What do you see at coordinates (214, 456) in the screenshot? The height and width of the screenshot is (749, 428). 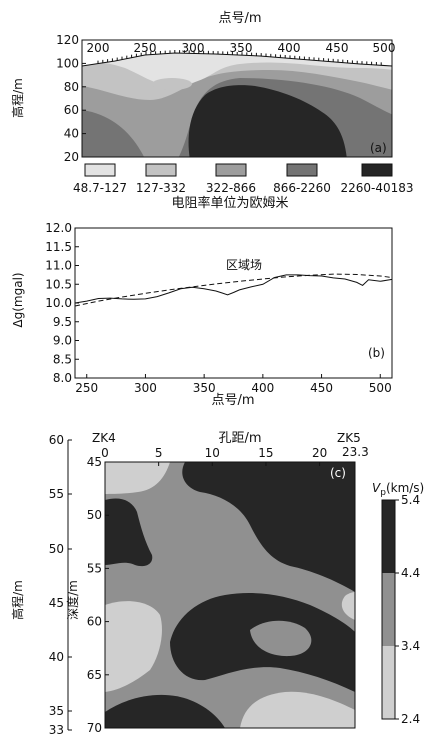 I see `distance-ticks: 0 5 10 15 20` at bounding box center [214, 456].